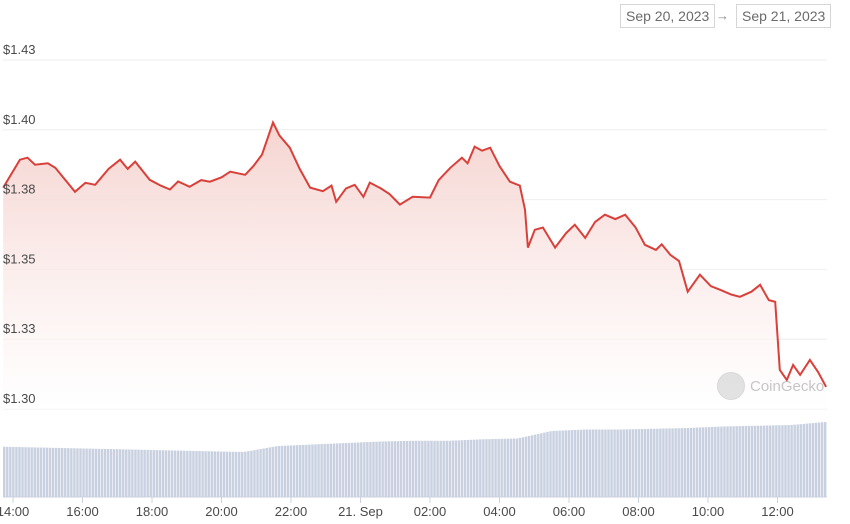 This screenshot has height=524, width=850. Describe the element at coordinates (360, 511) in the screenshot. I see `x-tick-label: 21. Sep` at that location.